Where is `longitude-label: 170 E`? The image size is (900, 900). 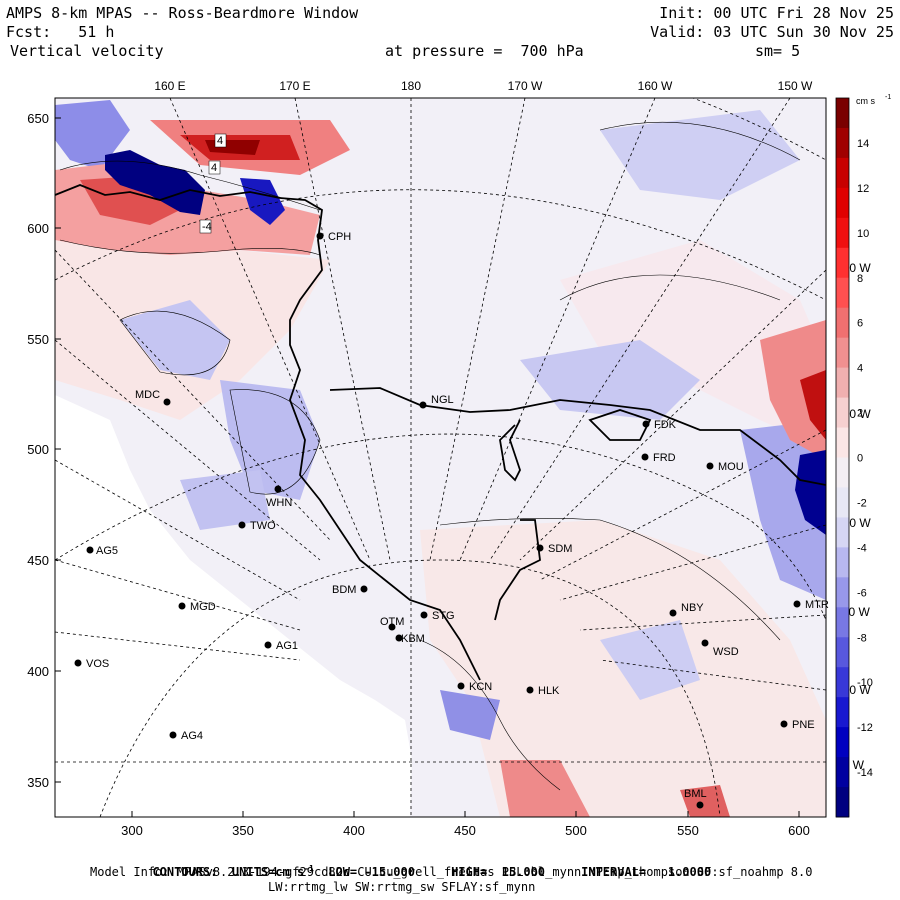 longitude-label: 170 E is located at coordinates (294, 86).